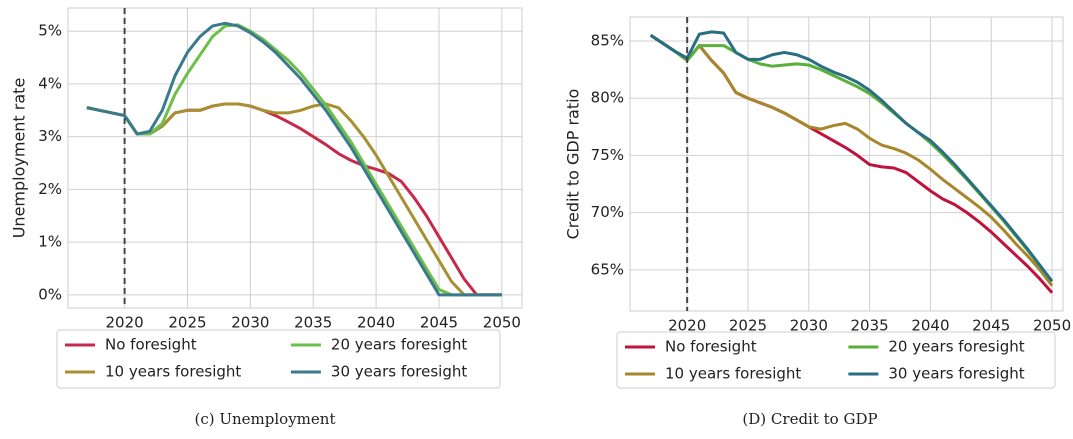 The image size is (1073, 439). What do you see at coordinates (50, 189) in the screenshot?
I see `y-tick-label: 2%` at bounding box center [50, 189].